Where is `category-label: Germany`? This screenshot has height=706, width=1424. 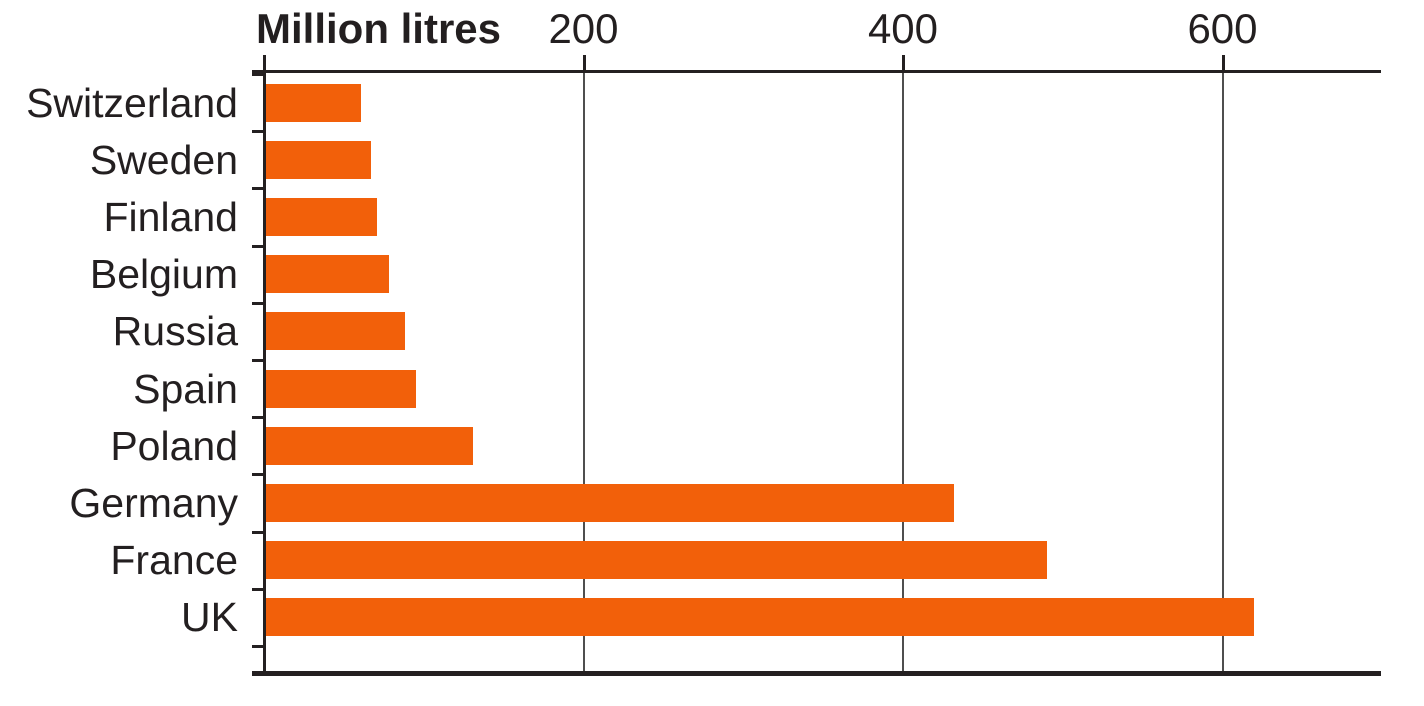
category-label: Germany is located at coordinates (153, 503).